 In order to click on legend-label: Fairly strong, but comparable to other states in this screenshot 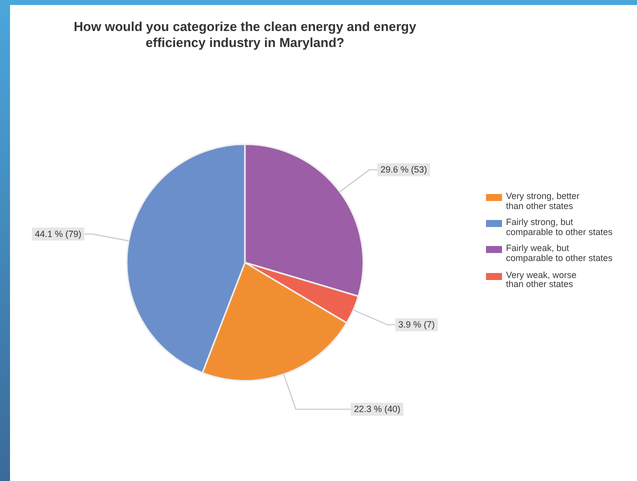, I will do `click(559, 227)`.